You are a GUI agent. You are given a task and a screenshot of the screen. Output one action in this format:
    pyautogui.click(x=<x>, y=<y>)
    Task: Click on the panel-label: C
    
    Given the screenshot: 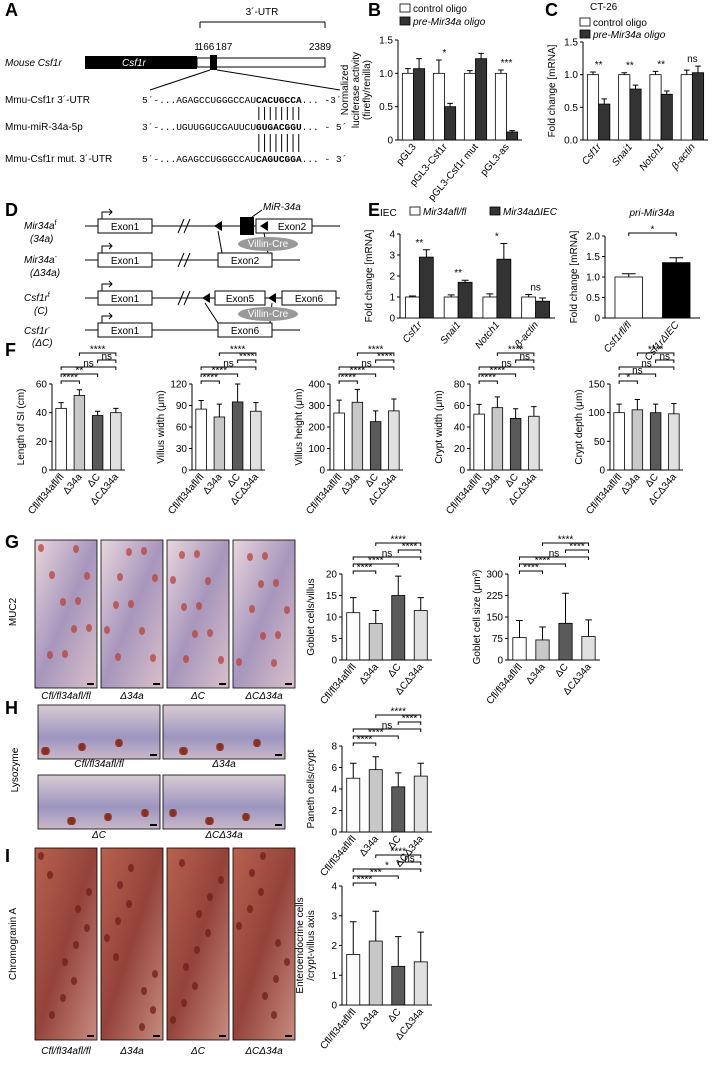 What is the action you would take?
    pyautogui.click(x=551, y=10)
    